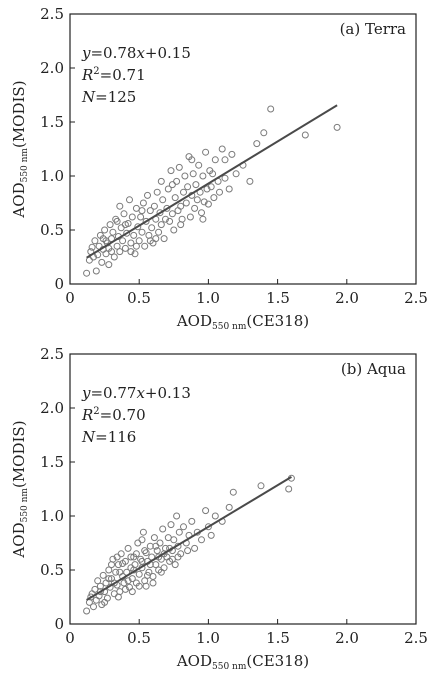 The width and height of the screenshot is (433, 675). I want to click on y-tick-label: 2.0, so click(52, 68).